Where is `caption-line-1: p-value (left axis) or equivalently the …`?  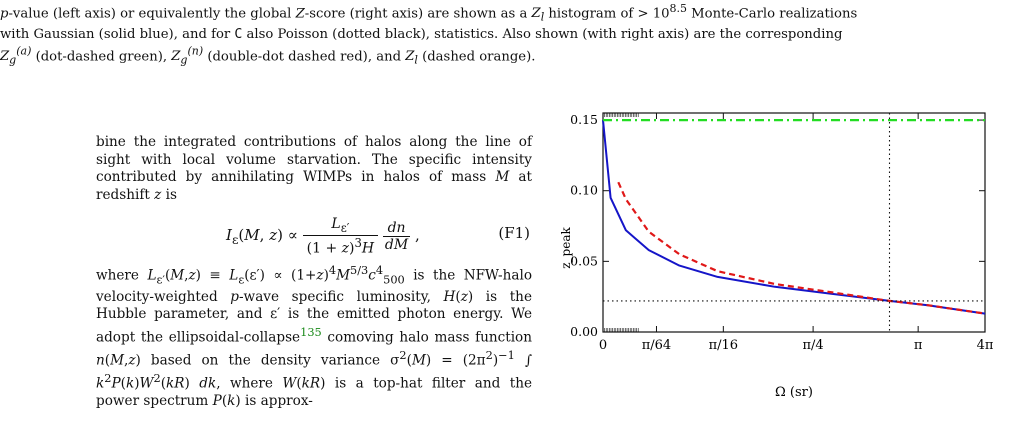
caption-line-1: p-value (left axis) or equivalently the … is located at coordinates (429, 13).